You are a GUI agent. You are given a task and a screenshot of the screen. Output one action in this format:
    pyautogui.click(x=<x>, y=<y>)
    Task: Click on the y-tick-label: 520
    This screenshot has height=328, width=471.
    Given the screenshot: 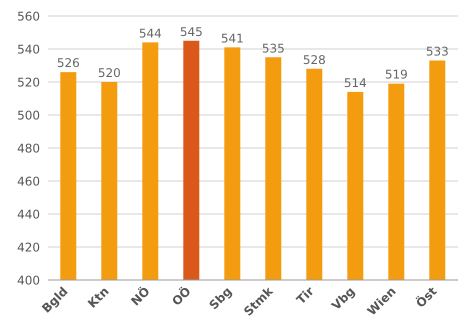 What is the action you would take?
    pyautogui.click(x=28, y=82)
    